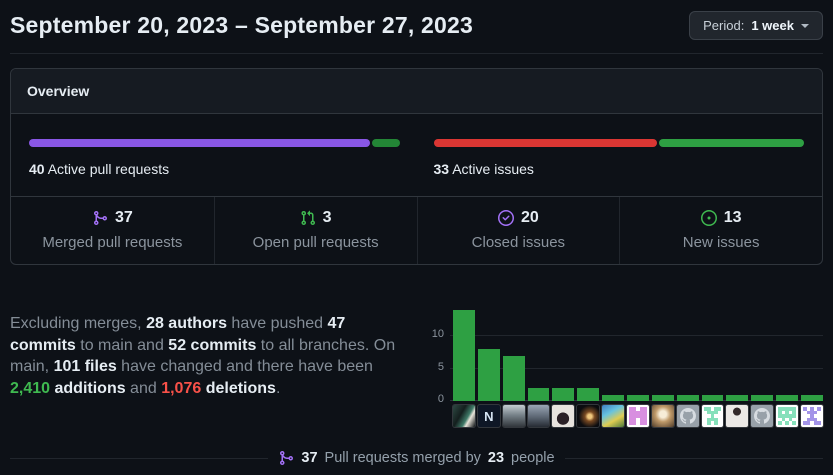 This screenshot has width=833, height=475. I want to click on stat-closed-issues: 20 Closed issues, so click(518, 230).